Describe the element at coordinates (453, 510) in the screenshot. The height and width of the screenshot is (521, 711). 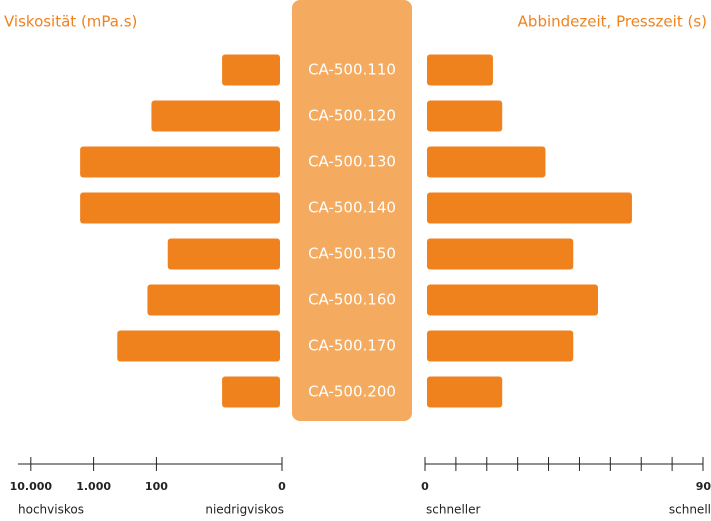
I see `axis-label: schneller` at that location.